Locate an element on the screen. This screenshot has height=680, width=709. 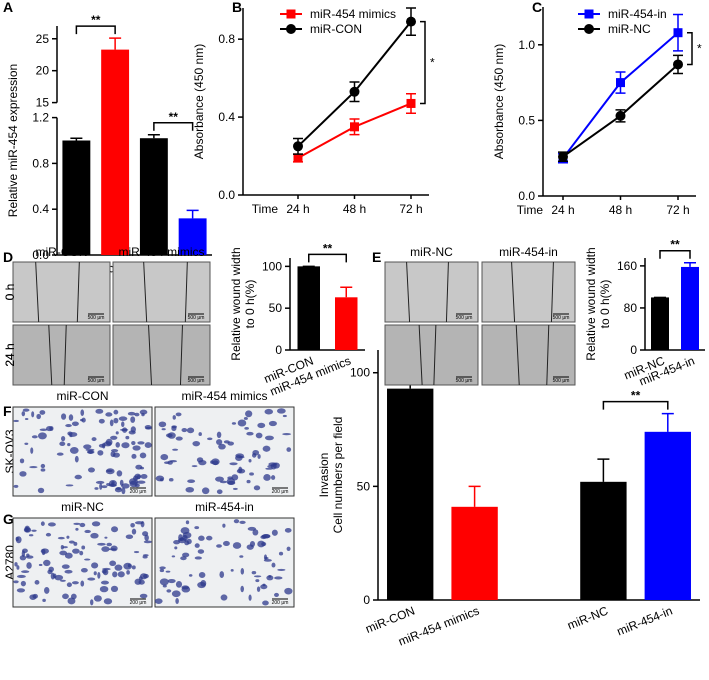
panel-label: A is located at coordinates (8, 7).